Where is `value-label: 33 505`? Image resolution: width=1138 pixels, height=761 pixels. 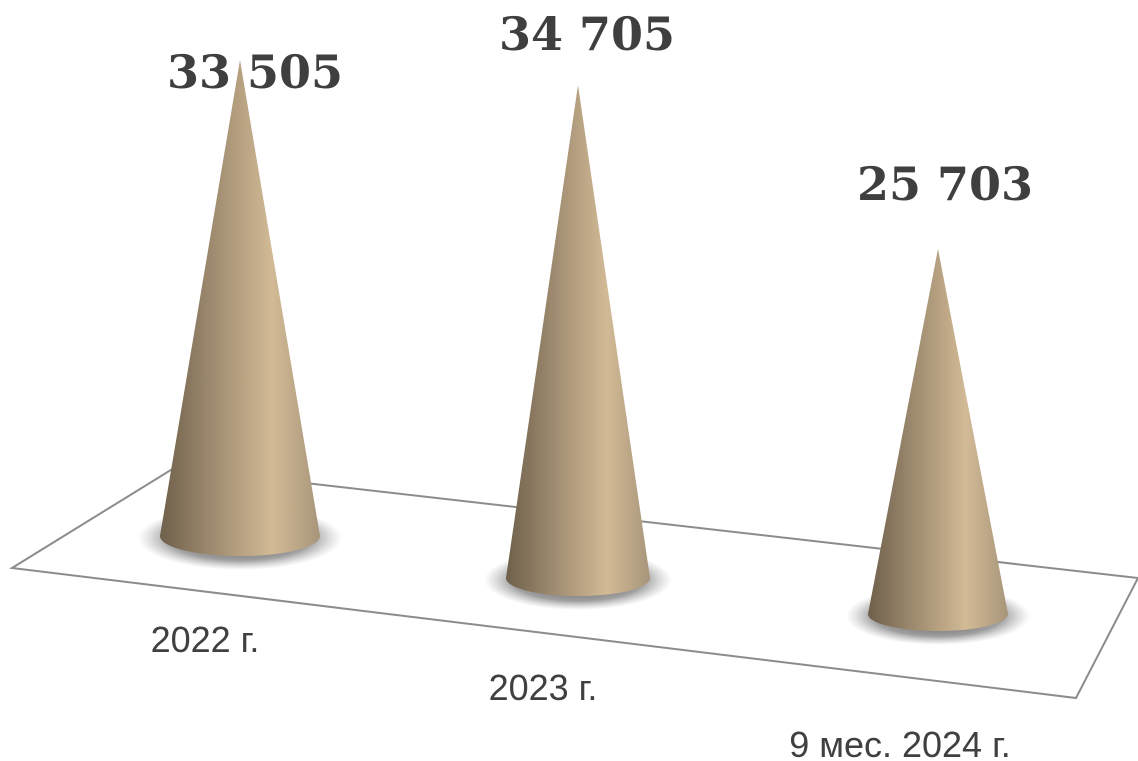 value-label: 33 505 is located at coordinates (255, 72).